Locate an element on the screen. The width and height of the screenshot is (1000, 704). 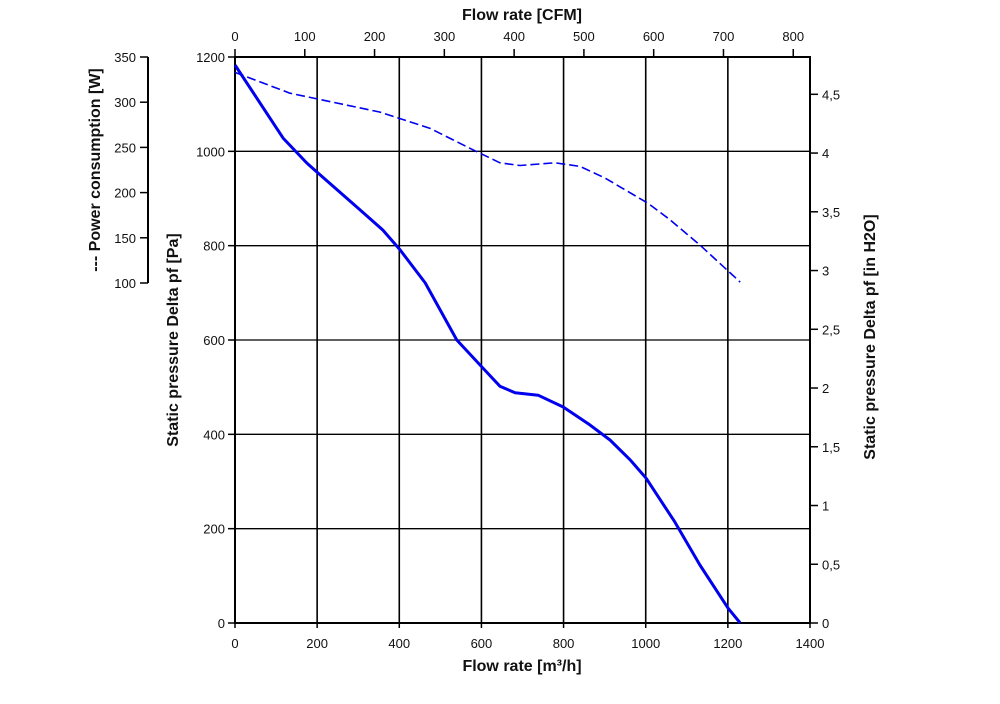
cfm-tick-label: 800 is located at coordinates (793, 36).